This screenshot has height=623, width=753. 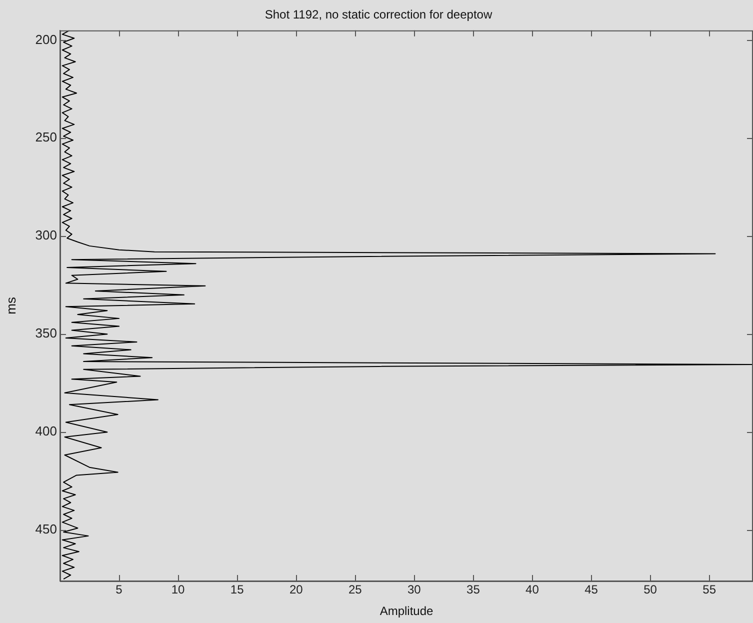 What do you see at coordinates (46, 235) in the screenshot?
I see `y-tick-label: 300` at bounding box center [46, 235].